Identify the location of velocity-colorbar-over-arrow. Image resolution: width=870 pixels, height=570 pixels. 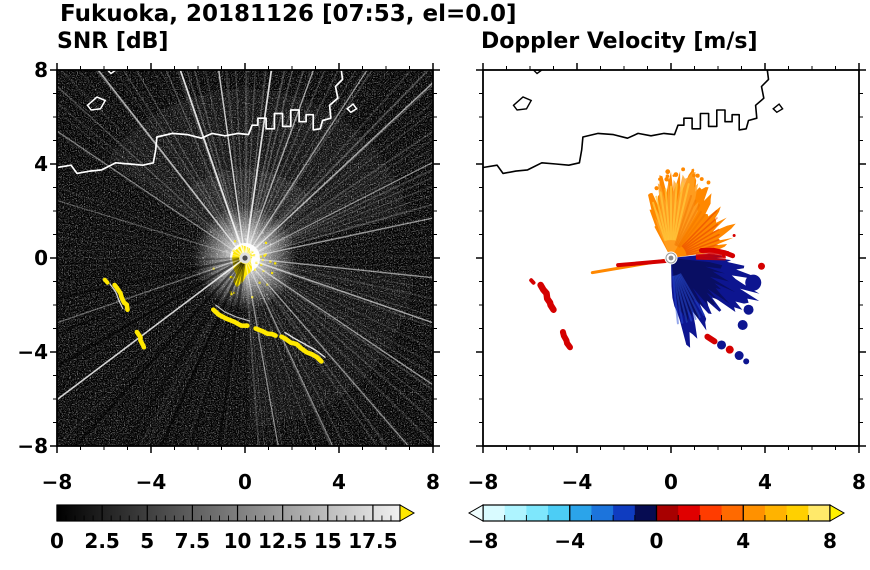
(837, 513).